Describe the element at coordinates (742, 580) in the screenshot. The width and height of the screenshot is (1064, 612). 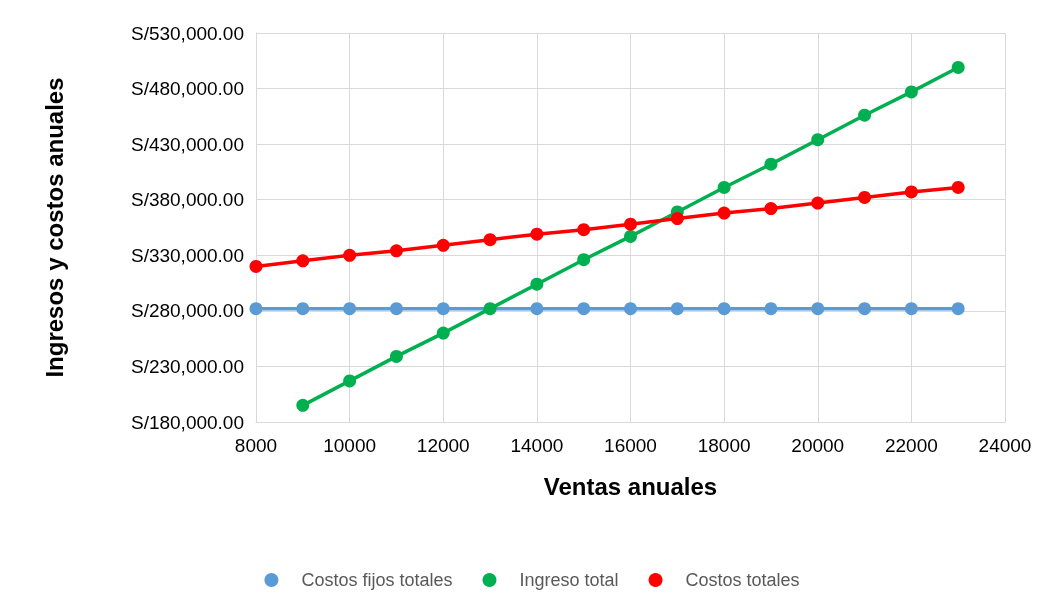
I see `legend-label: Costos totales` at that location.